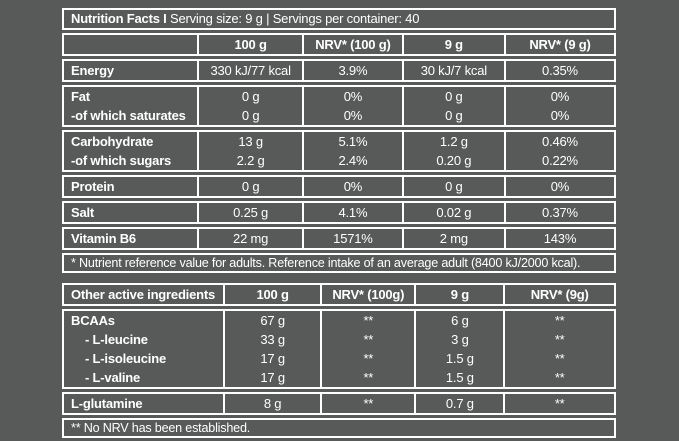  Describe the element at coordinates (452, 212) in the screenshot. I see `cell-value: 0.02 g` at that location.